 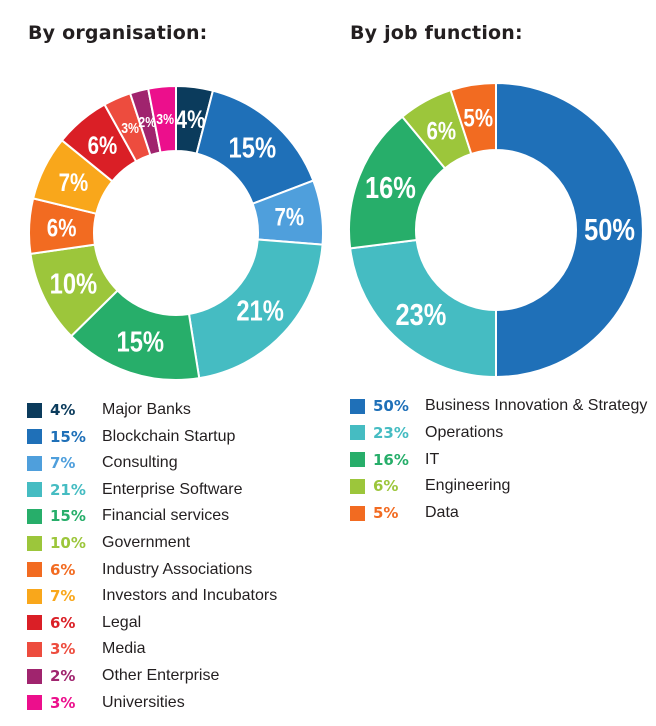 I want to click on slice-universities, so click(x=162, y=119).